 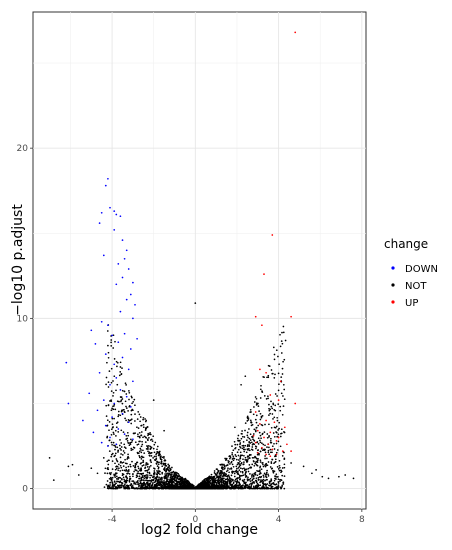 I want to click on y-tick-label: 20, so click(x=23, y=149).